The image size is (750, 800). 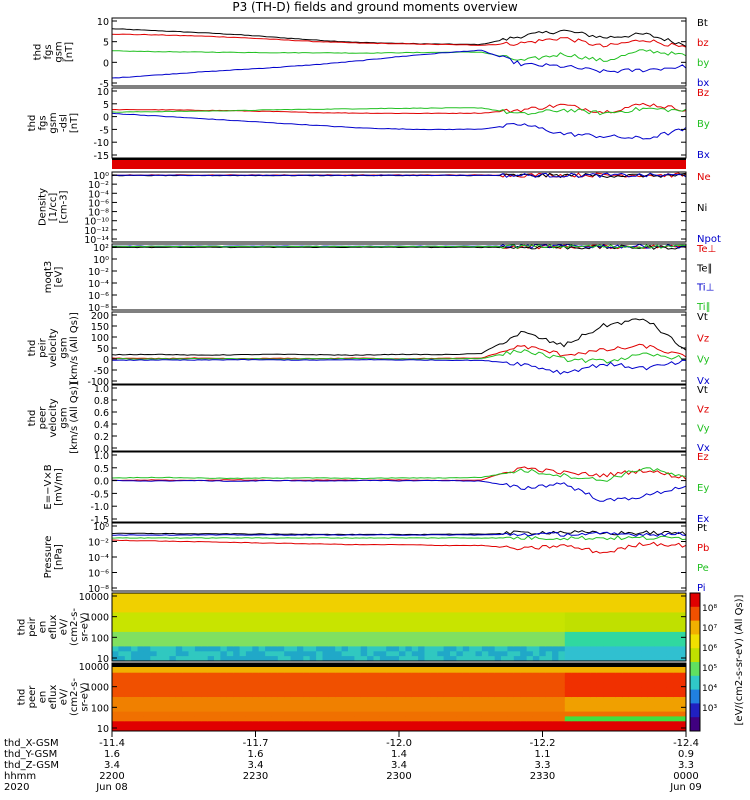 What do you see at coordinates (703, 155) in the screenshot?
I see `legend-Bx: Bx` at bounding box center [703, 155].